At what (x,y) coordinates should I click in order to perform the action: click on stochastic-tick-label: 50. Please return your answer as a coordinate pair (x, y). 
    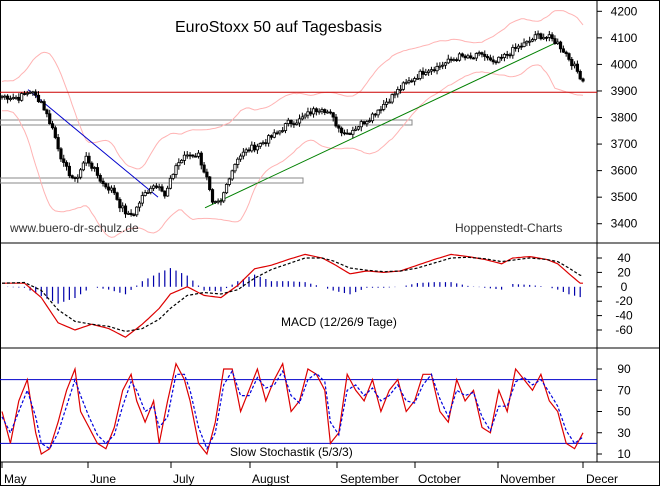
    Looking at the image, I should click on (624, 412).